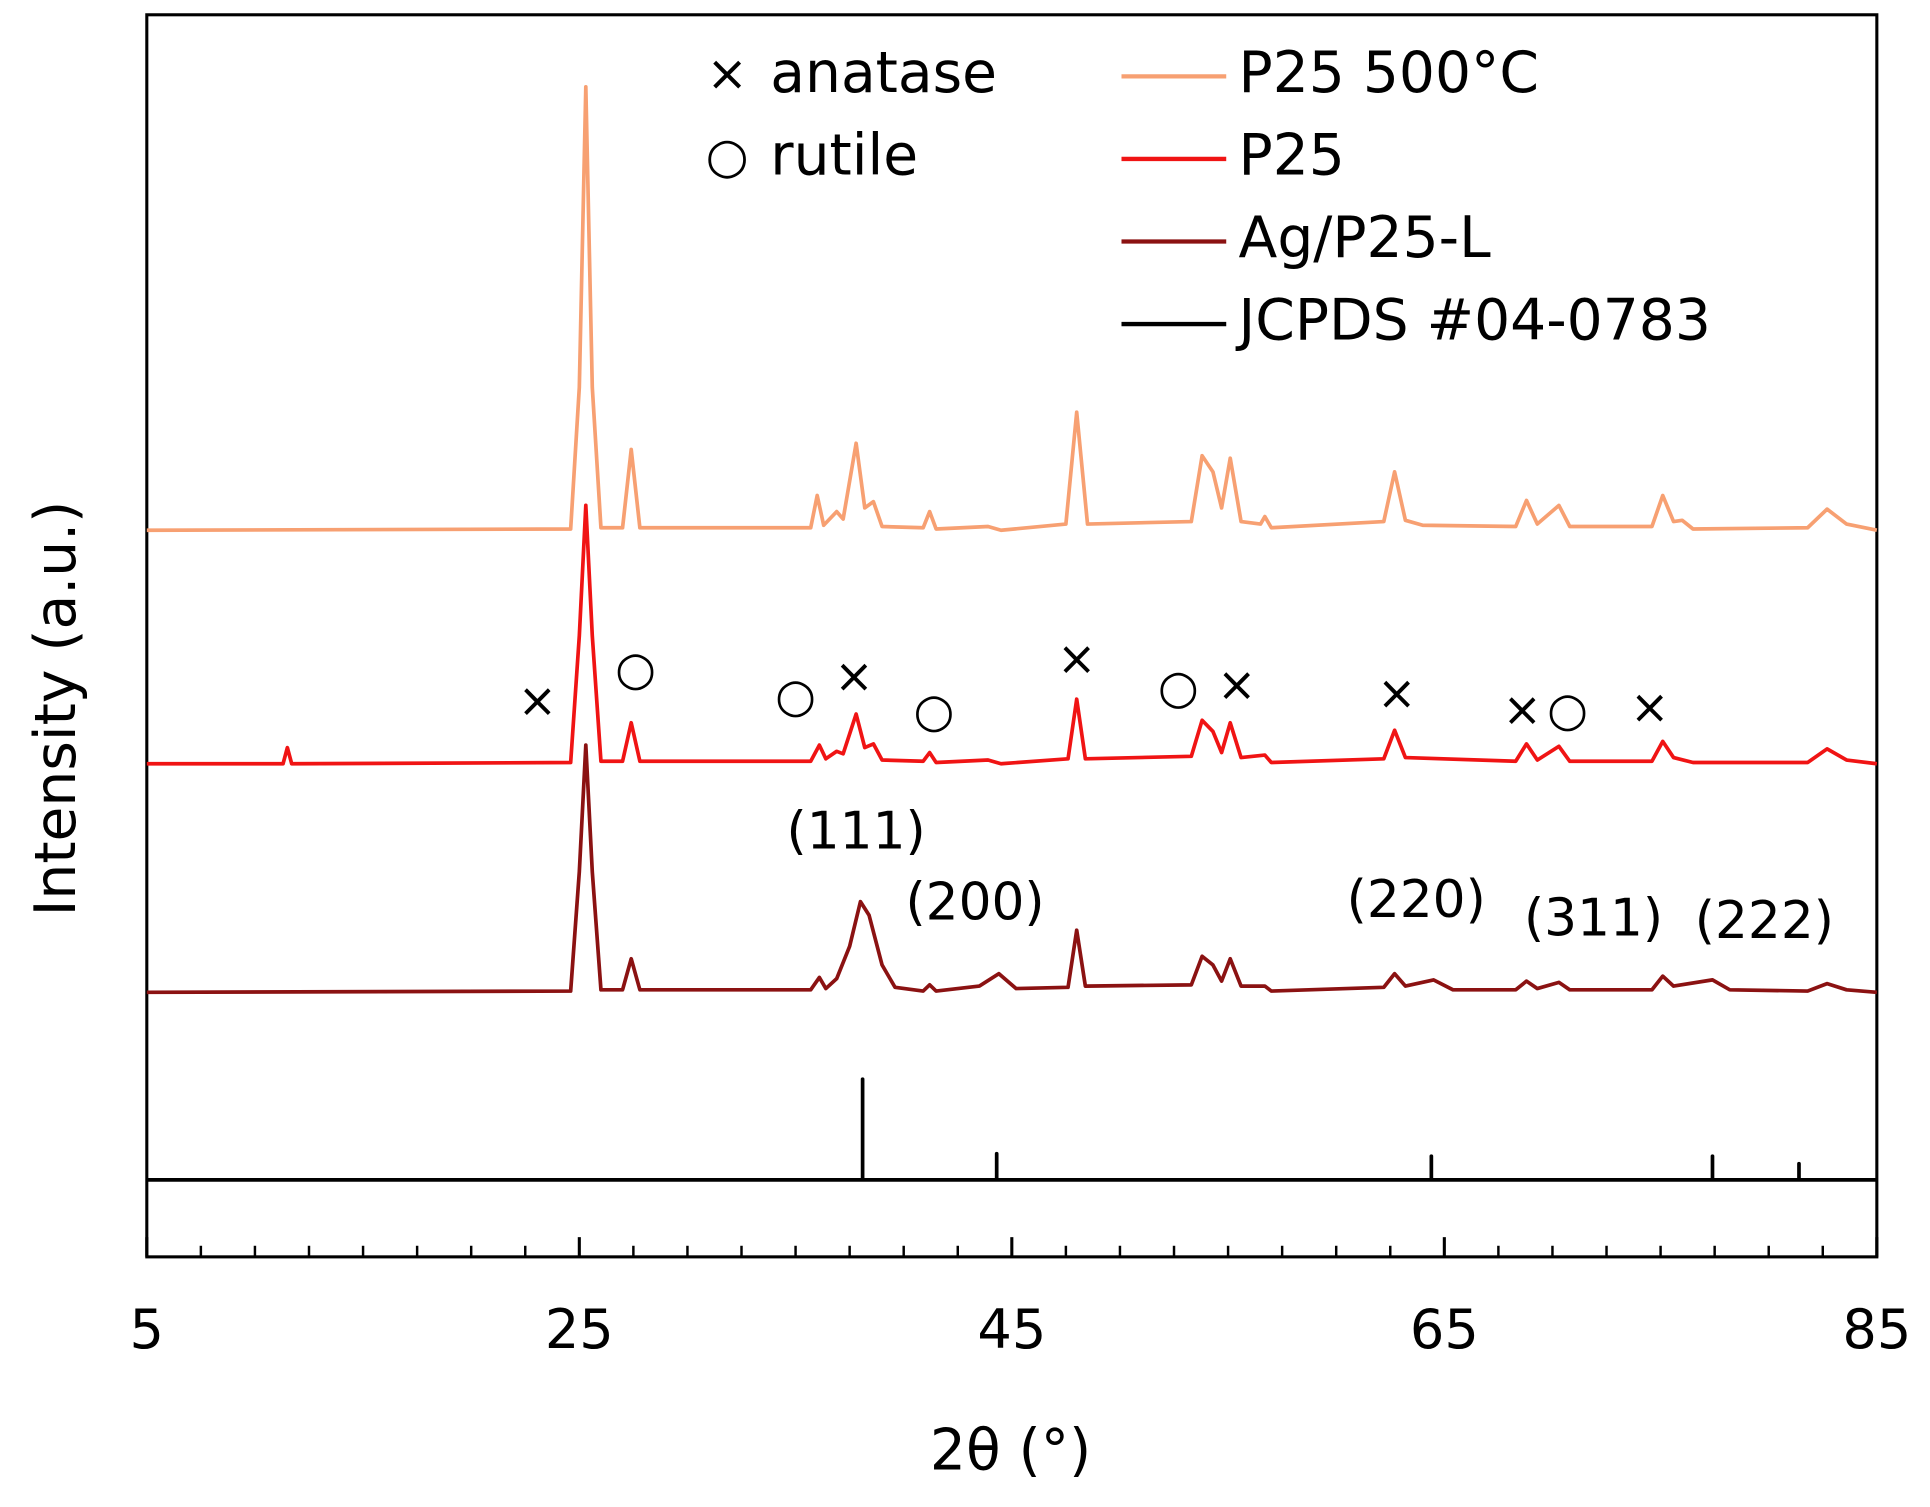  What do you see at coordinates (844, 156) in the screenshot?
I see `legend-label: rutile` at bounding box center [844, 156].